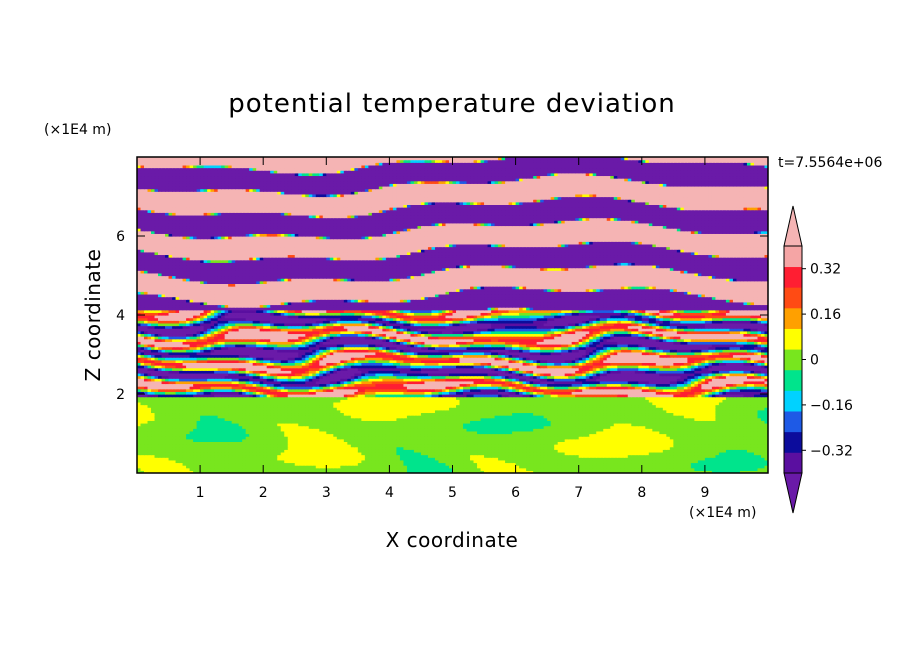  What do you see at coordinates (451, 104) in the screenshot?
I see `chart-title: potential temperature deviation` at bounding box center [451, 104].